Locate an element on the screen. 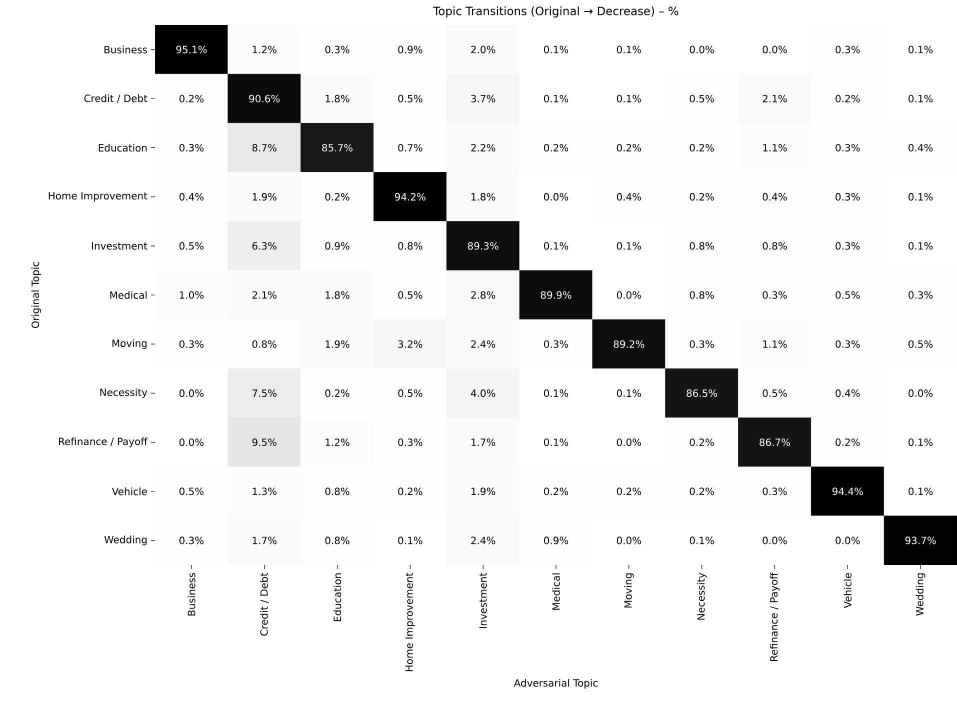 This screenshot has width=957, height=708. data-label: 2.0% is located at coordinates (483, 50).